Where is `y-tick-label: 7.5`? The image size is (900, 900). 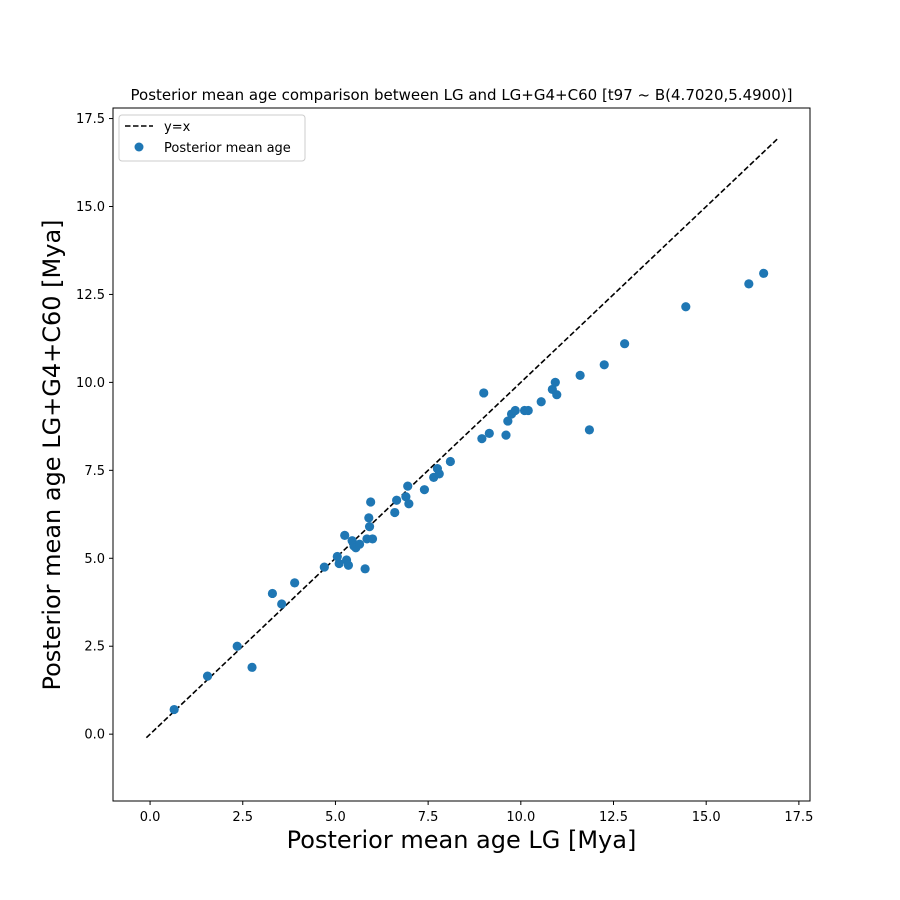 y-tick-label: 7.5 is located at coordinates (94, 471).